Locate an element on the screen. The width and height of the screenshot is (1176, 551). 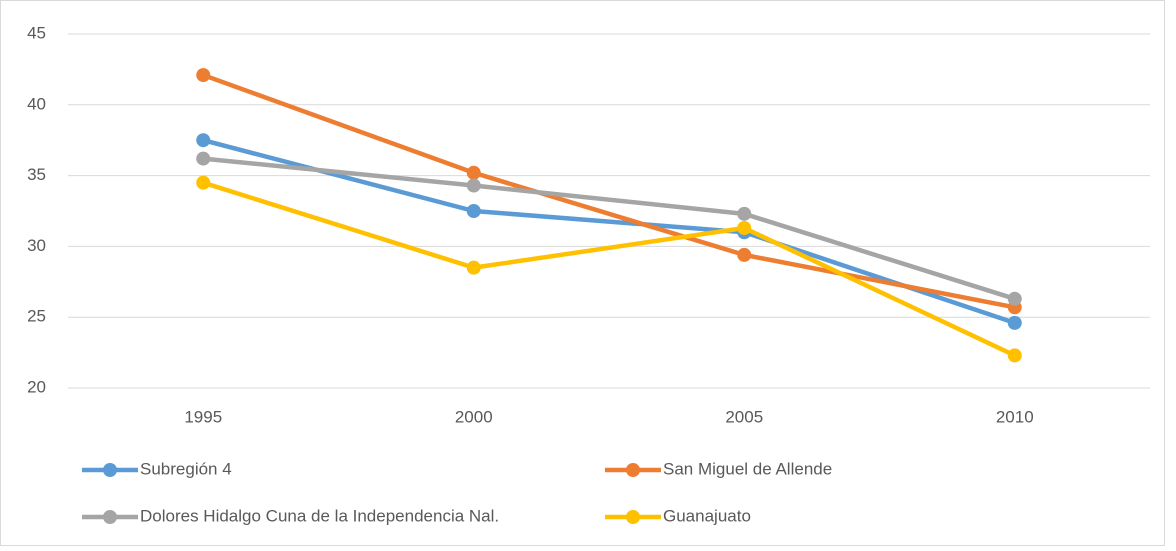
y-tick-label: 25 is located at coordinates (36, 316).